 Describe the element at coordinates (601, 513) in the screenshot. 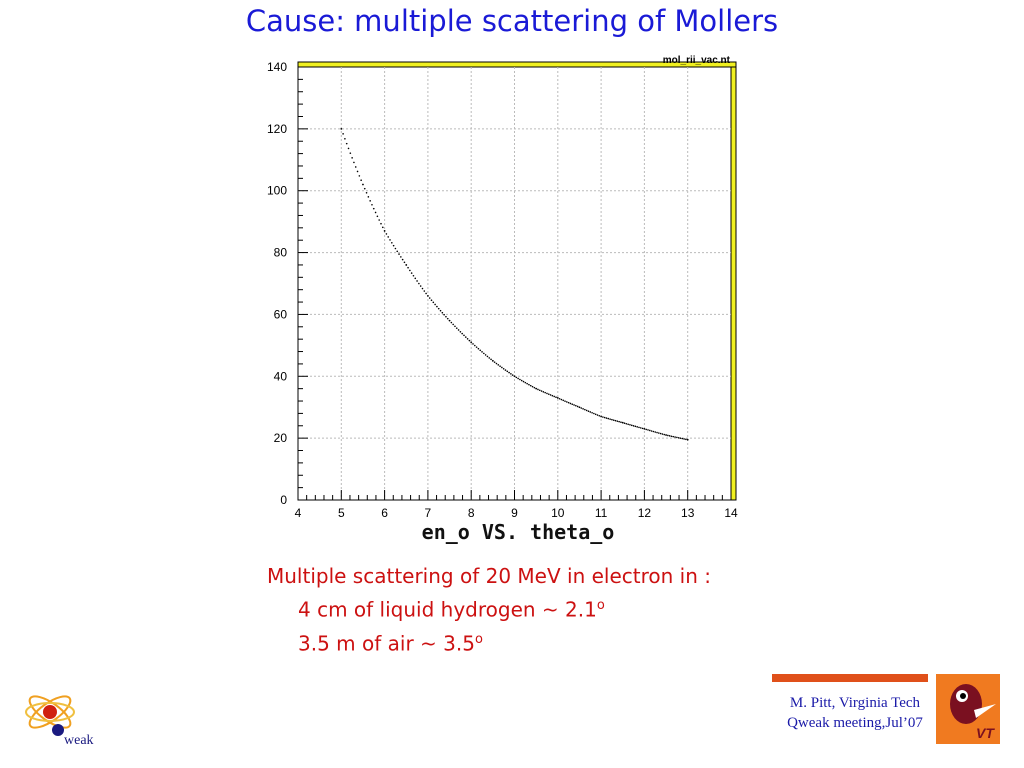

I see `x-tick-label: 11` at that location.